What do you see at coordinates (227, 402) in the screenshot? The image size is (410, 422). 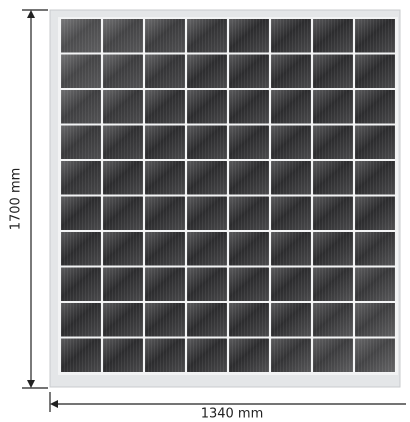 I see `width-dimension` at bounding box center [227, 402].